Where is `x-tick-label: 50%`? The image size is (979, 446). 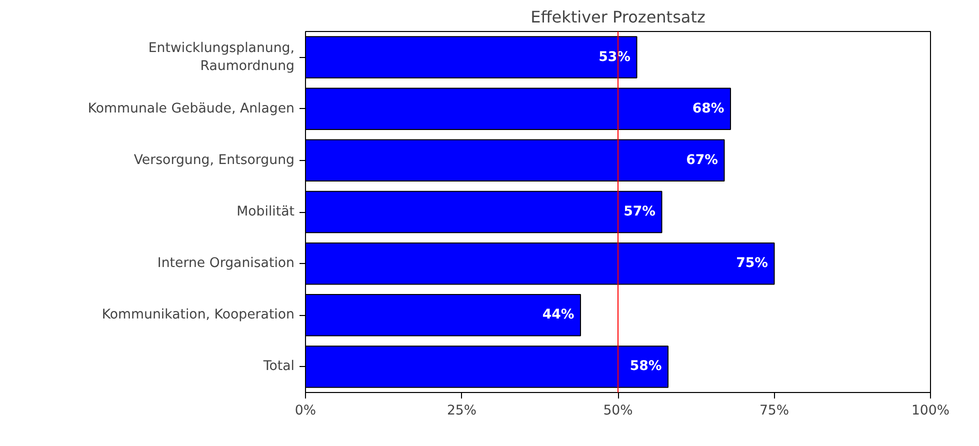 x-tick-label: 50% is located at coordinates (618, 411).